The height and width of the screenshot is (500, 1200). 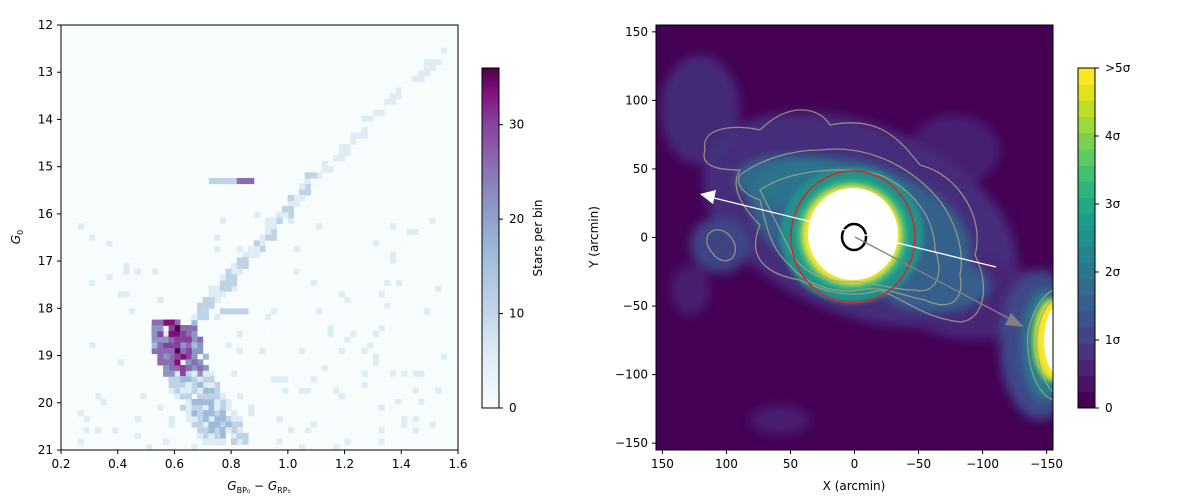 I want to click on cmd-y-tick-label: 19, so click(x=45, y=356).